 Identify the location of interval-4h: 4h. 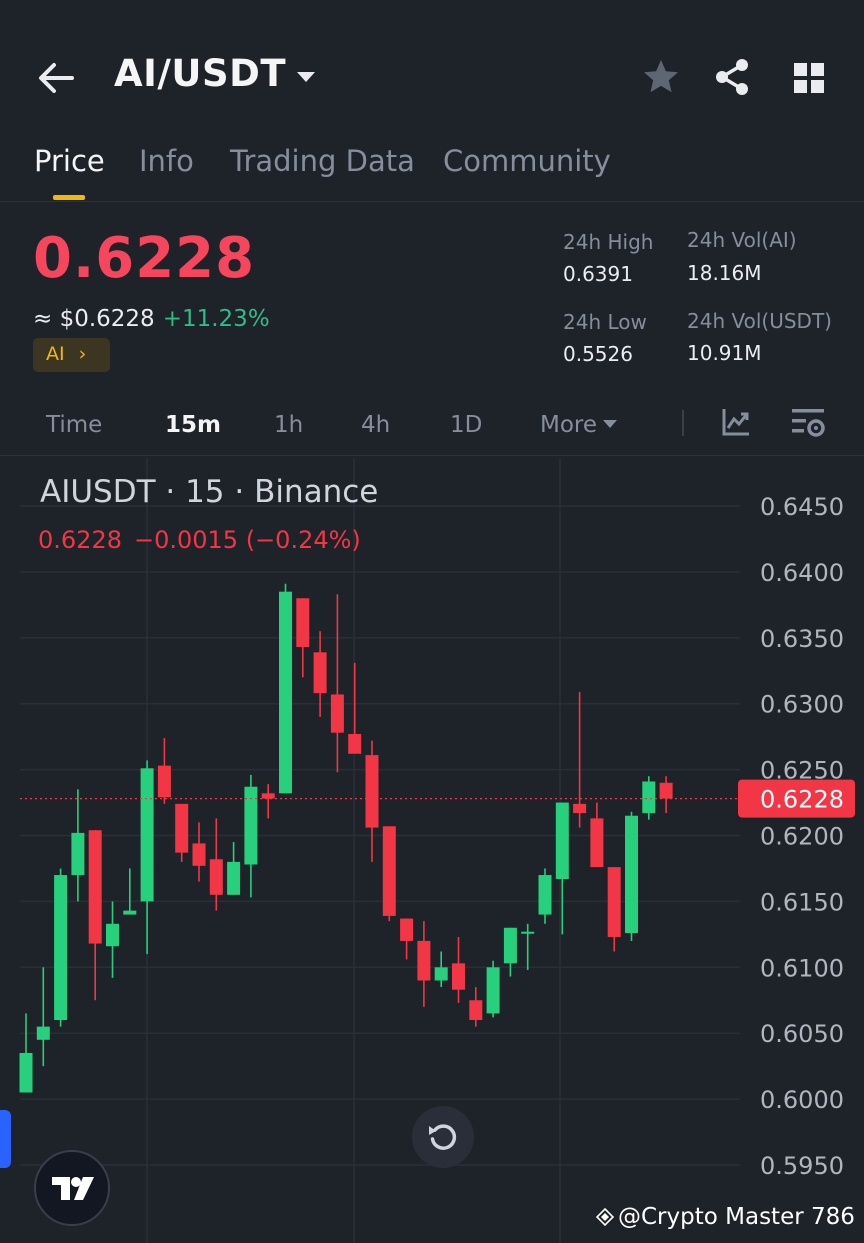
(376, 425).